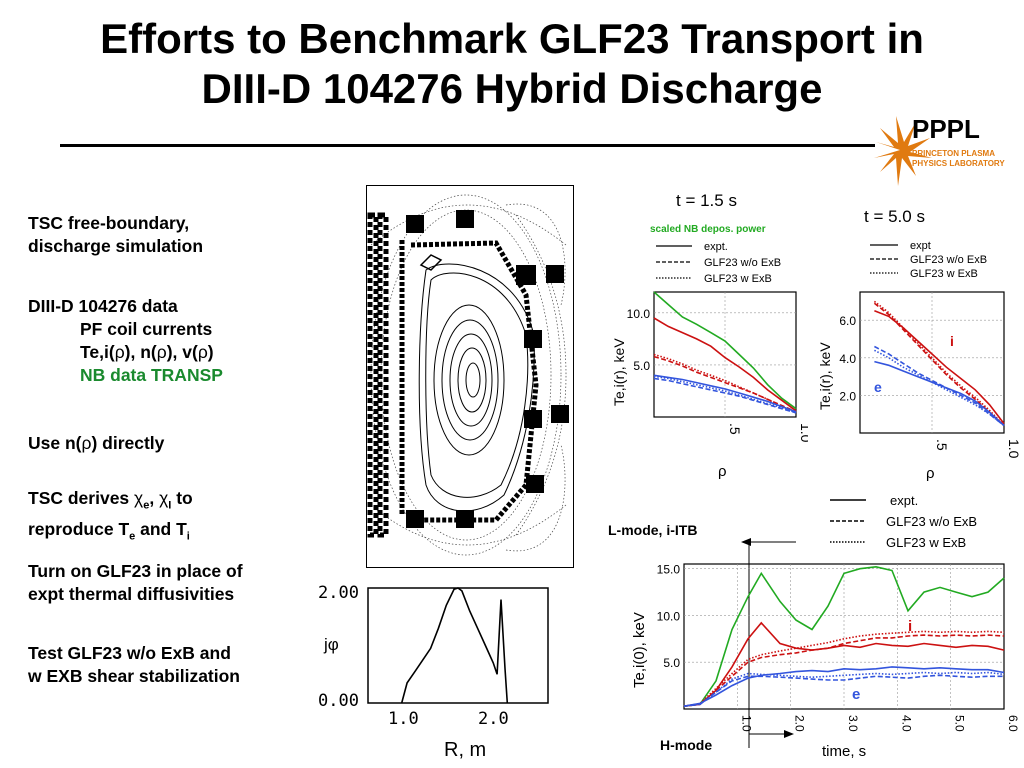 The image size is (1024, 768). I want to click on chart-b-legend-woexb: GLF23 w/o ExB, so click(948, 260).